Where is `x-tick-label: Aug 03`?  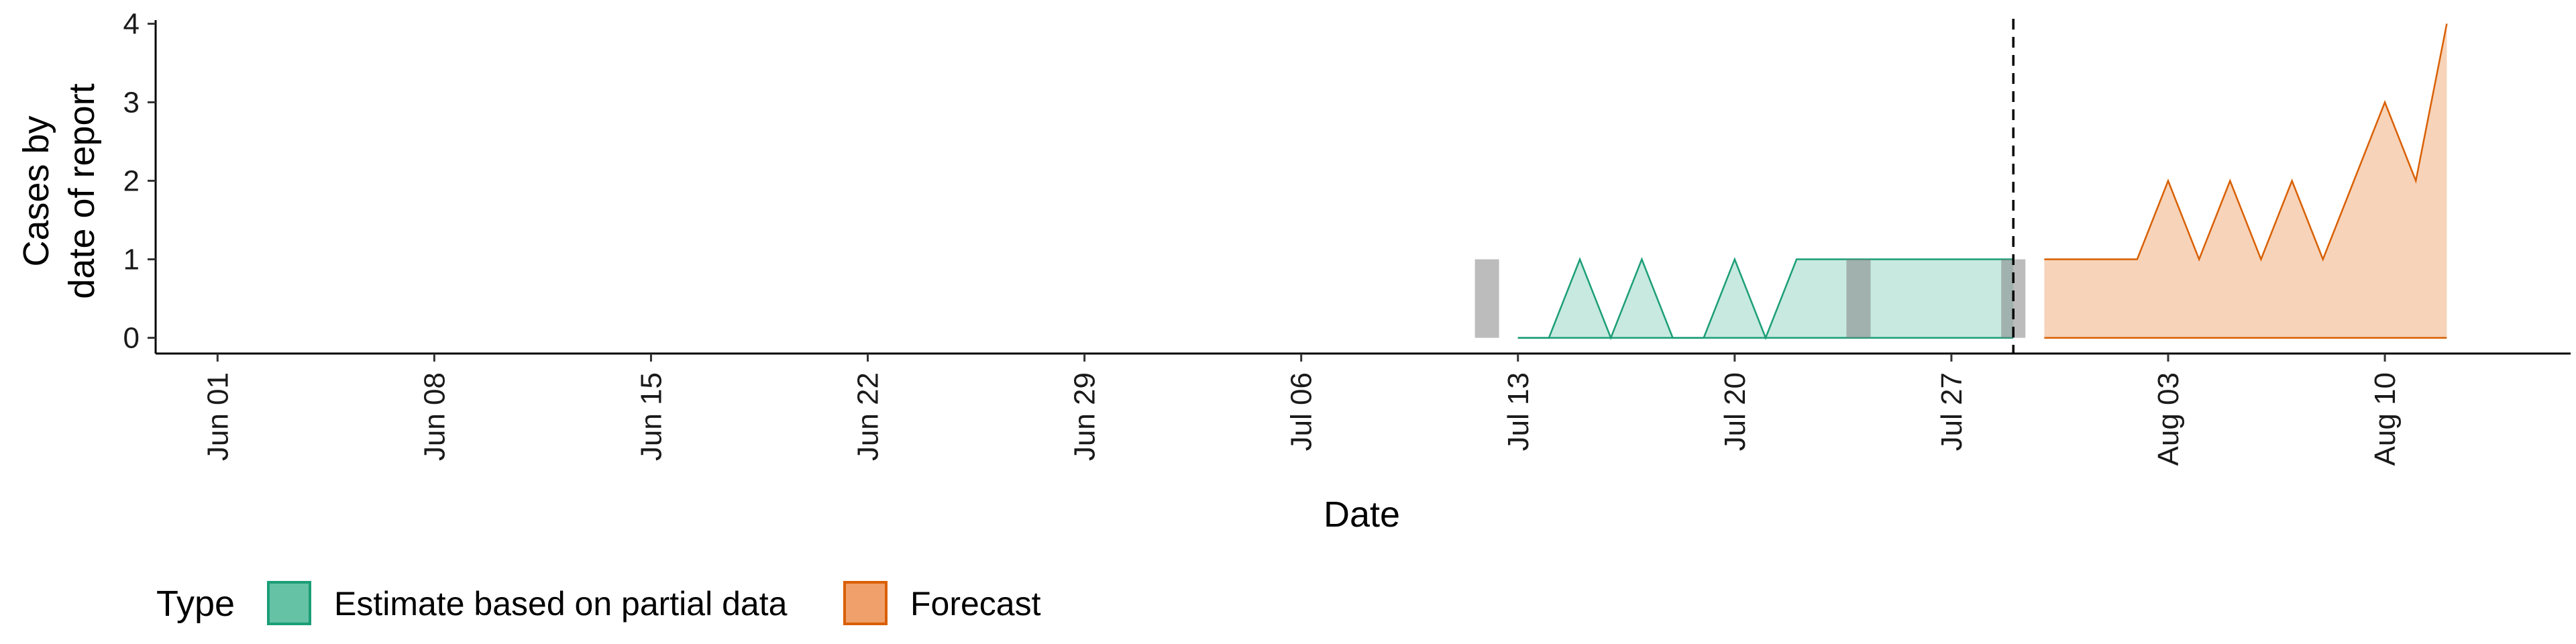
x-tick-label: Aug 03 is located at coordinates (2168, 419).